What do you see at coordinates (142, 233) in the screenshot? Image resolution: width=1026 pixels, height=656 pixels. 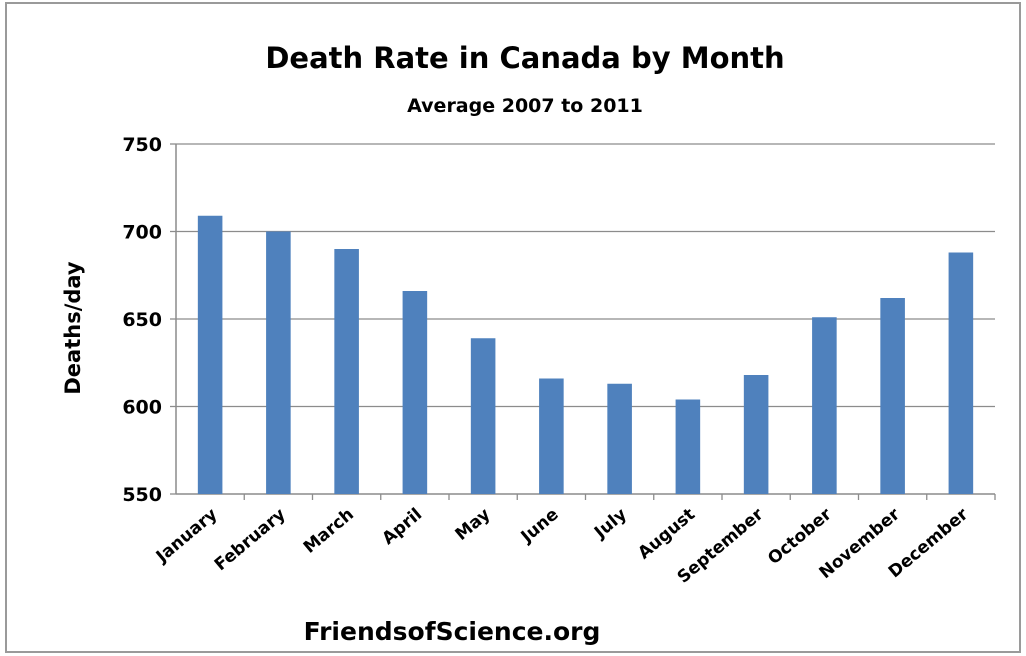 I see `y-tick-label: 700` at bounding box center [142, 233].